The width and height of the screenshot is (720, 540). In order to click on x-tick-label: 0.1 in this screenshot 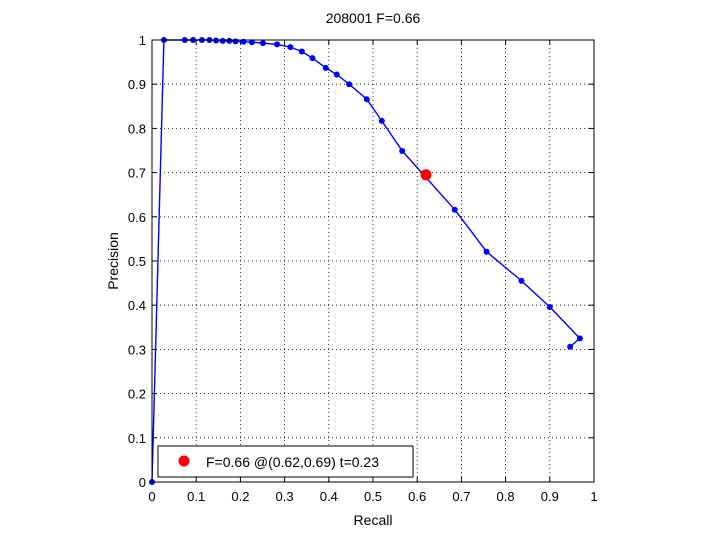, I will do `click(196, 496)`.